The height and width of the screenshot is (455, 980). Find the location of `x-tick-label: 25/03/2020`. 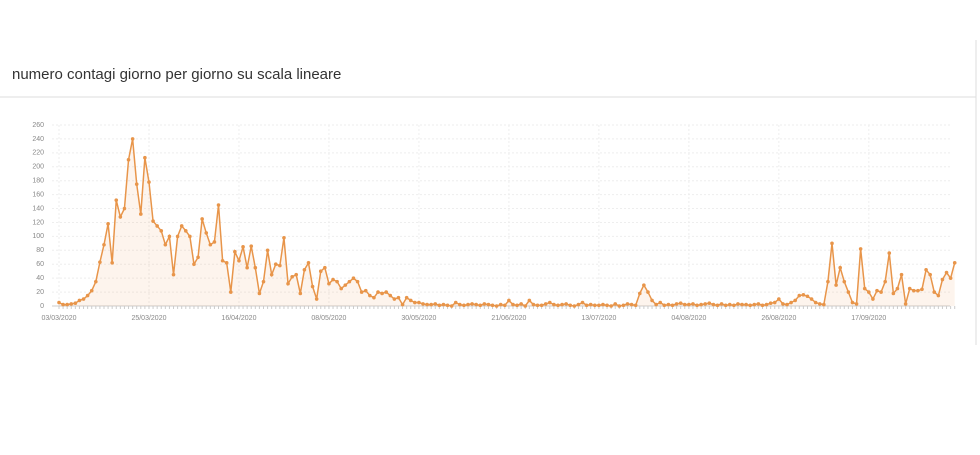

x-tick-label: 25/03/2020 is located at coordinates (148, 318).